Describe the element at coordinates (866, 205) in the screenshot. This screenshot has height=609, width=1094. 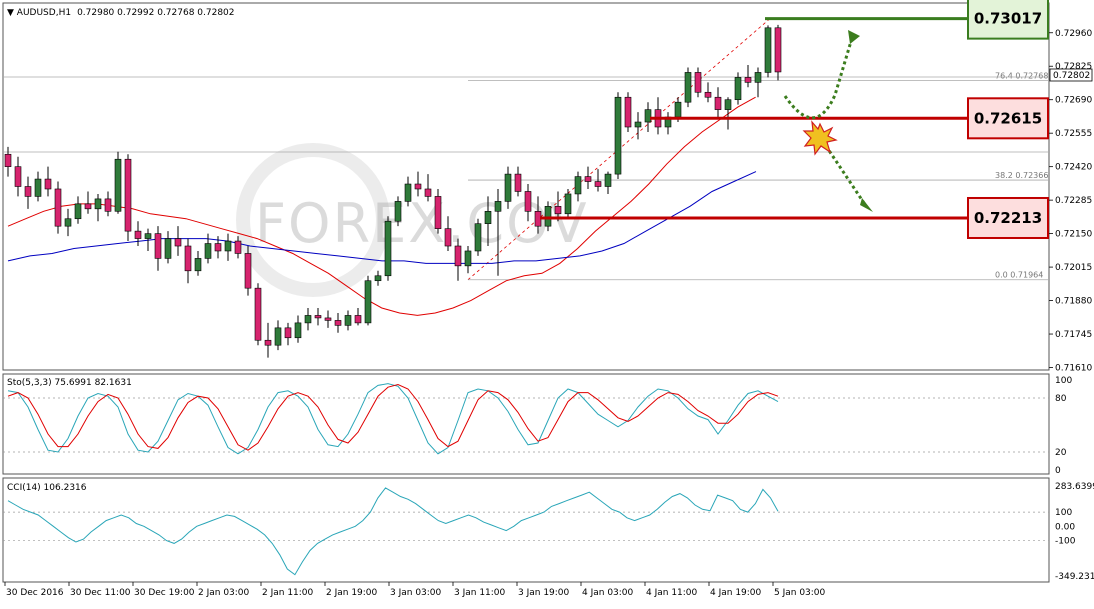
I see `down-arrow-head` at that location.